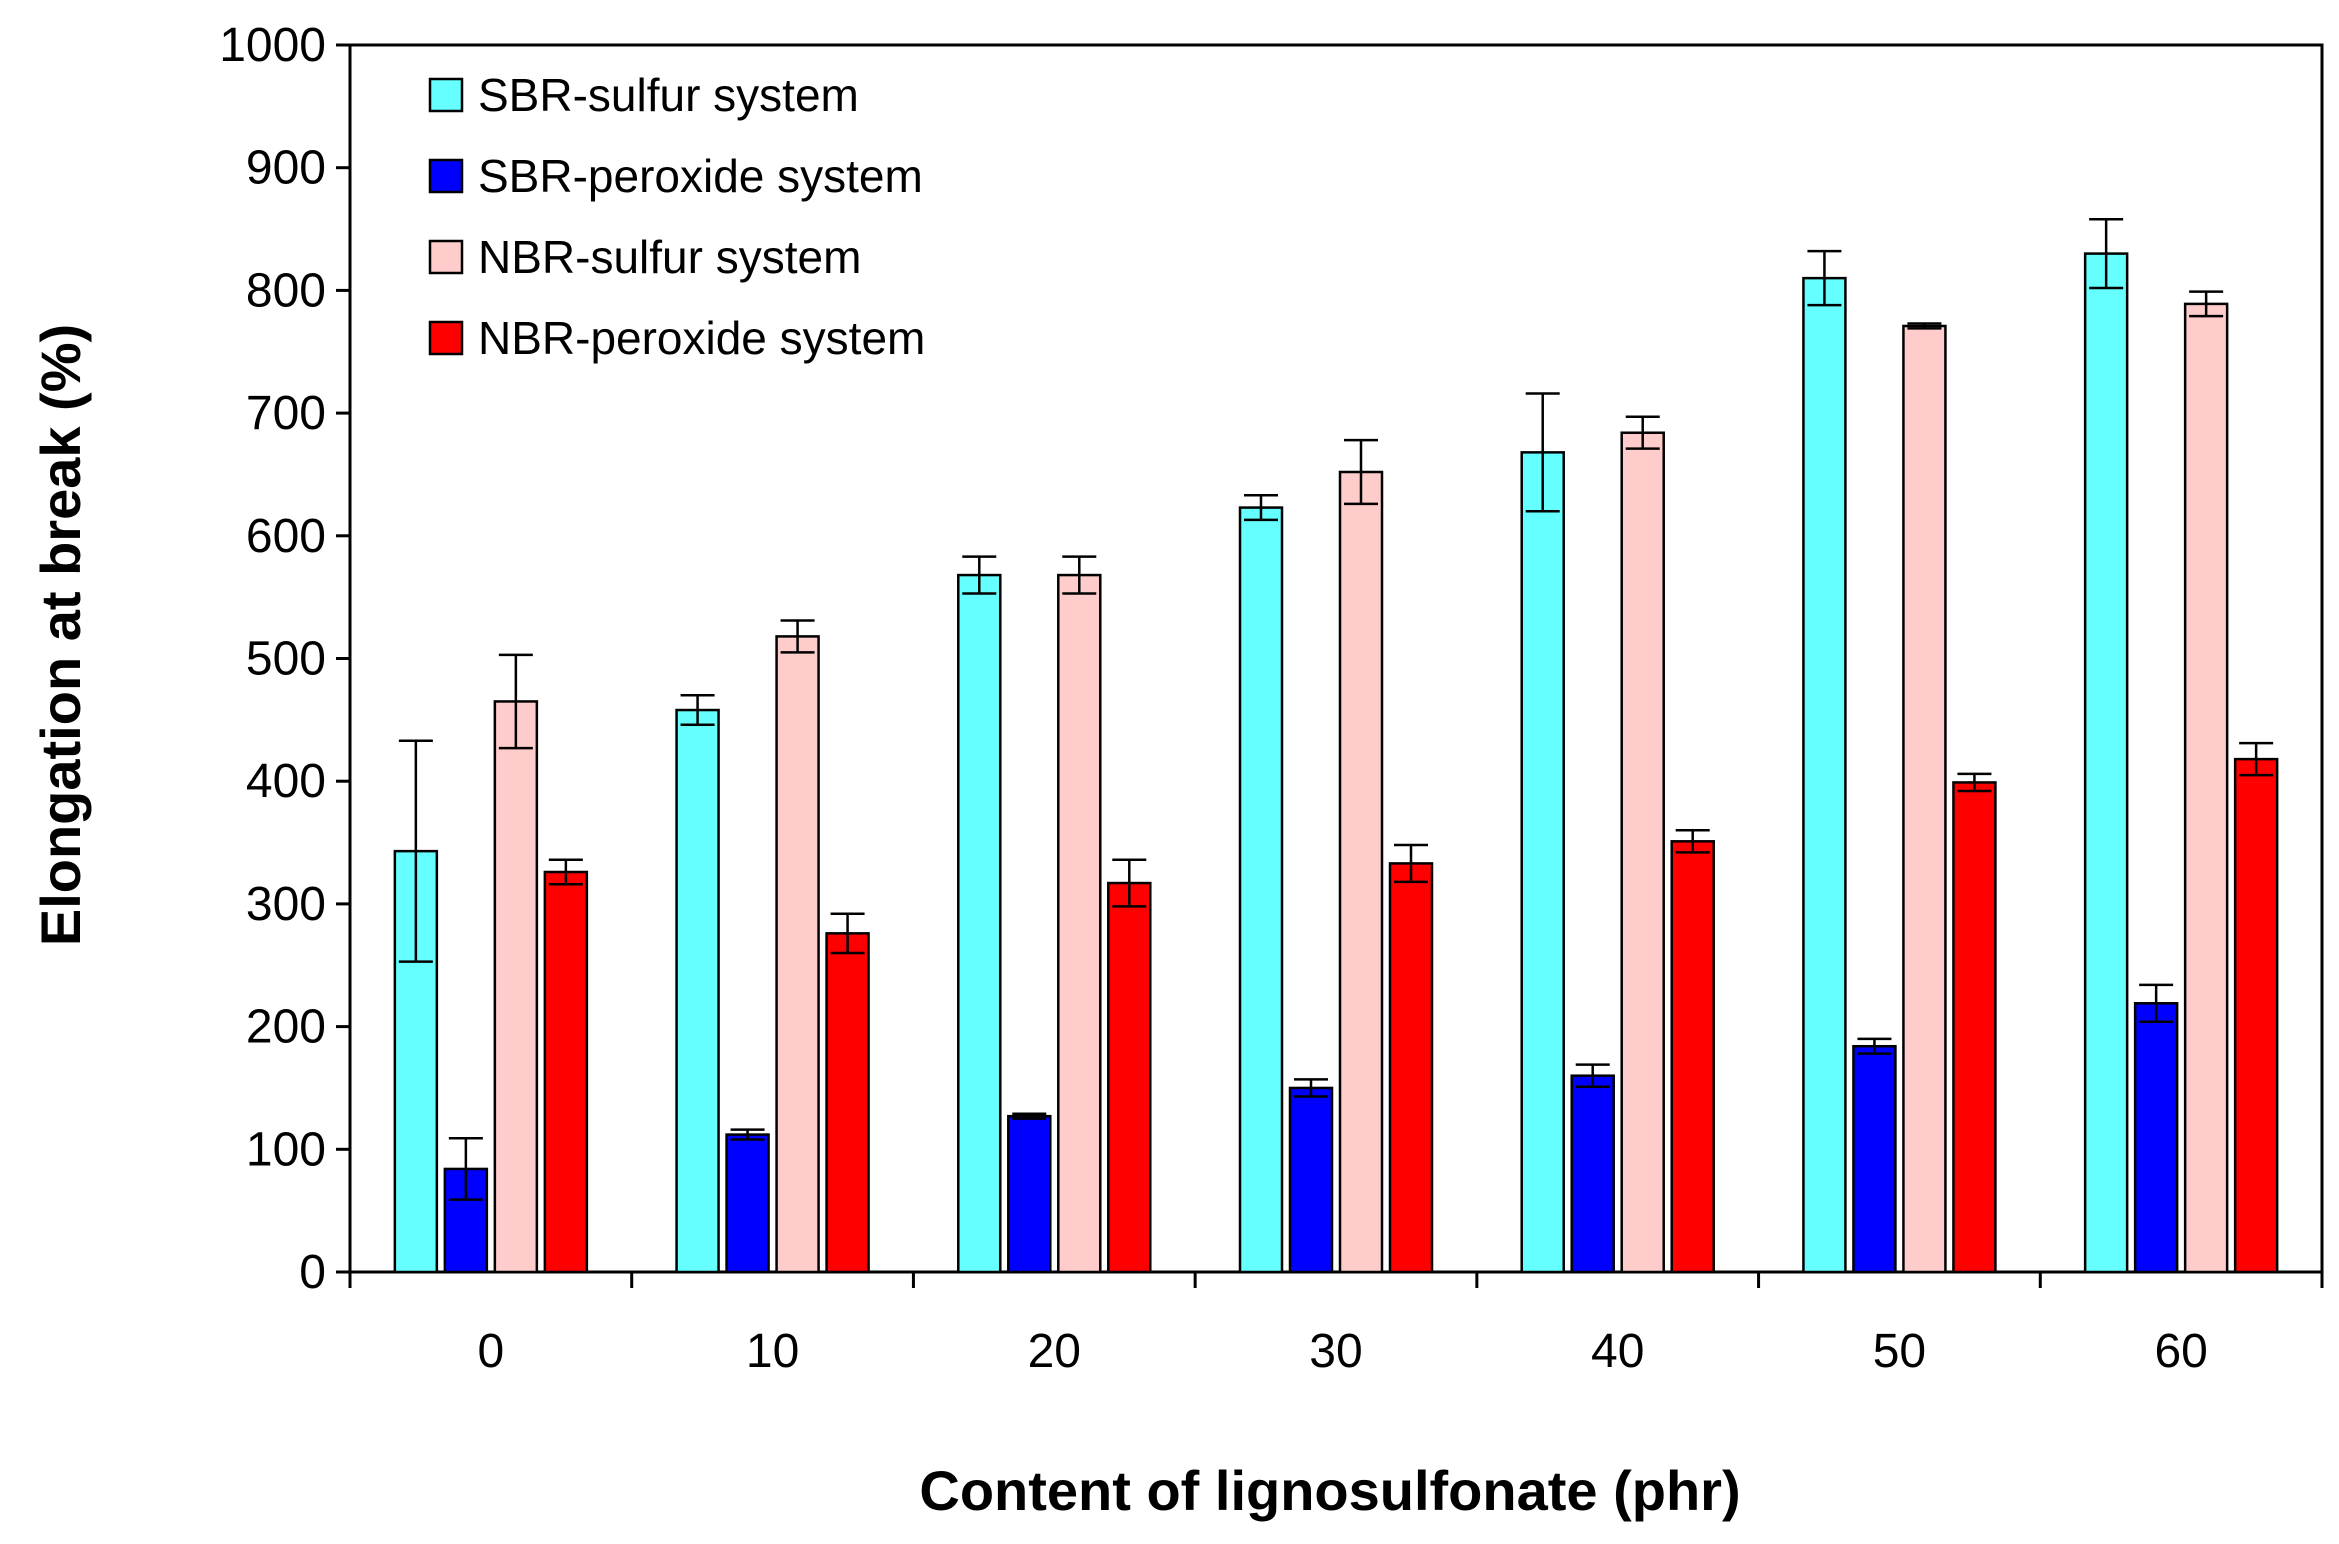 The width and height of the screenshot is (2339, 1544). I want to click on y-tick-label: 300, so click(286, 904).